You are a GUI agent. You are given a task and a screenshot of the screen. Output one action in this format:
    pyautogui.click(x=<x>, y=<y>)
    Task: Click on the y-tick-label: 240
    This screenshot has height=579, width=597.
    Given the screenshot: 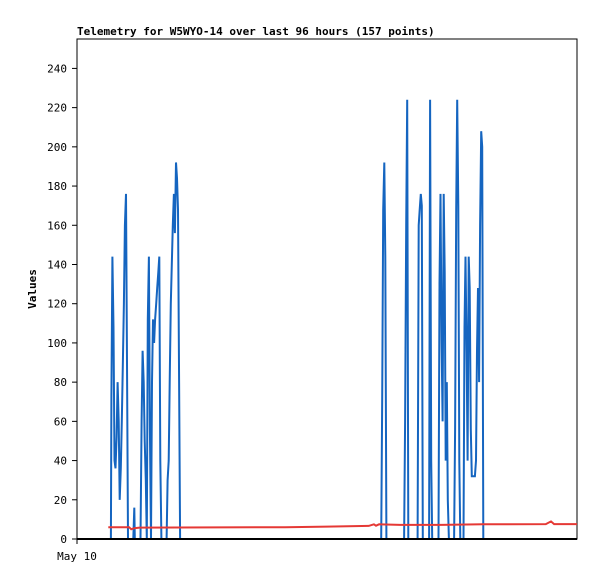 What is the action you would take?
    pyautogui.click(x=57, y=68)
    